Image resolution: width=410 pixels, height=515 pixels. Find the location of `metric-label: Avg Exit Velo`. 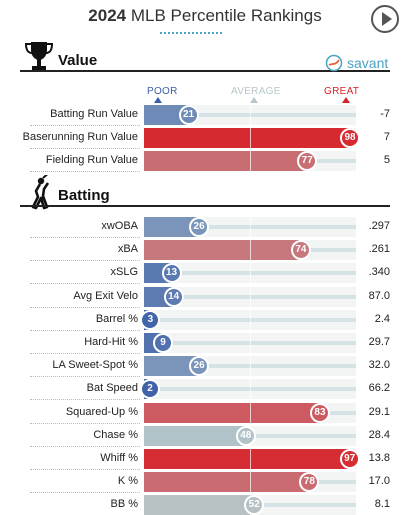

metric-label: Avg Exit Velo is located at coordinates (105, 295).